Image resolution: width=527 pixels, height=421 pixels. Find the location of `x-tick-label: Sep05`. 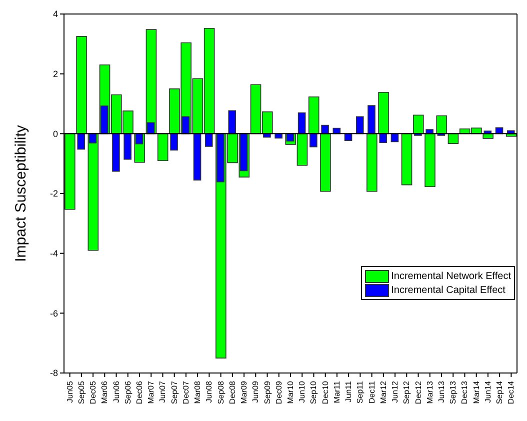

x-tick-label: Sep05 is located at coordinates (81, 392).